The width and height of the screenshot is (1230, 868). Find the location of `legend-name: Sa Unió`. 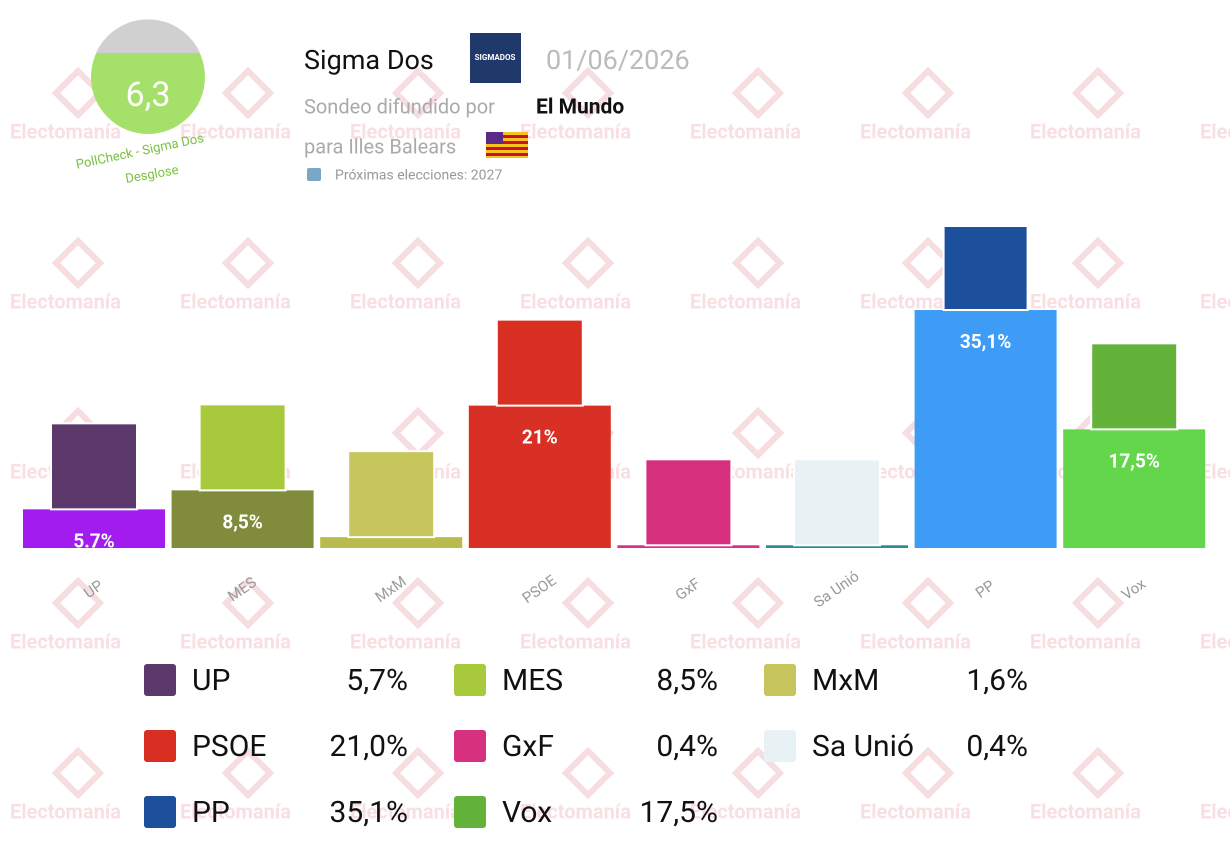

legend-name: Sa Unió is located at coordinates (863, 746).